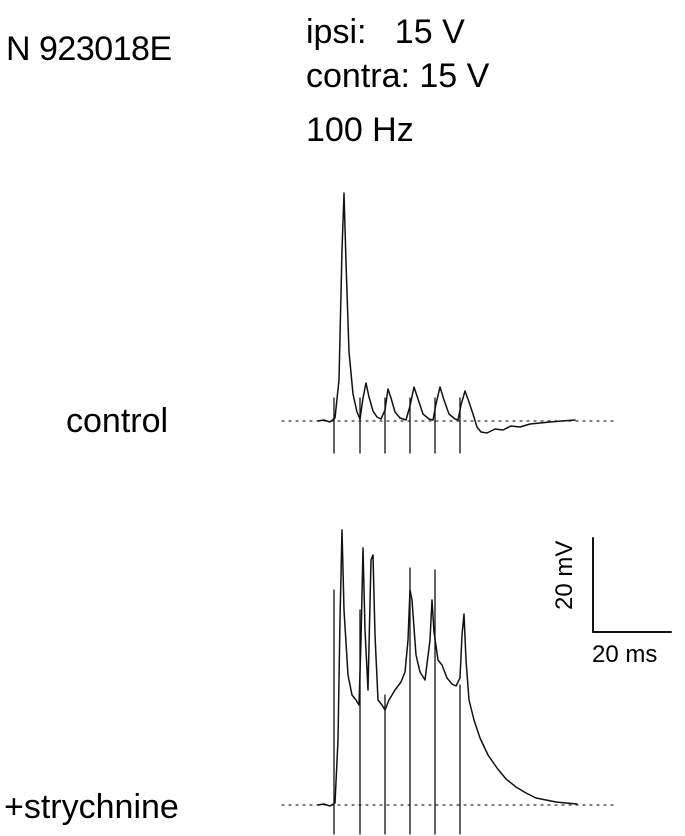 The image size is (685, 836). Describe the element at coordinates (625, 654) in the screenshot. I see `scale-bar-ms-label: 20 ms` at that location.